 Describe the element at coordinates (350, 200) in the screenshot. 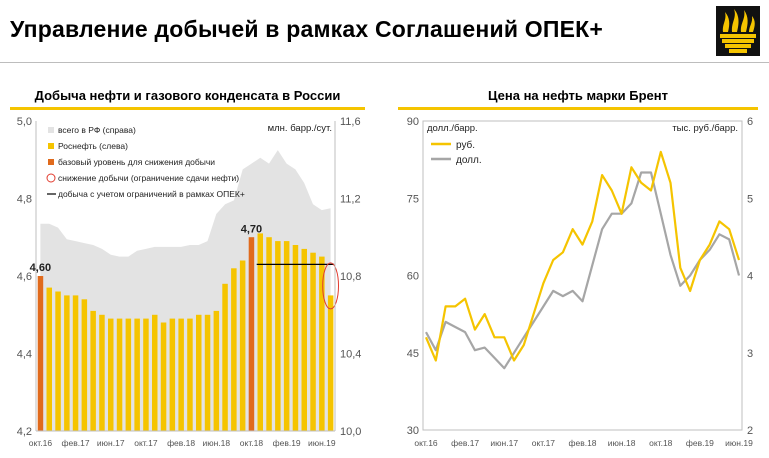

I see `right-y-tick-label: 11,2` at that location.